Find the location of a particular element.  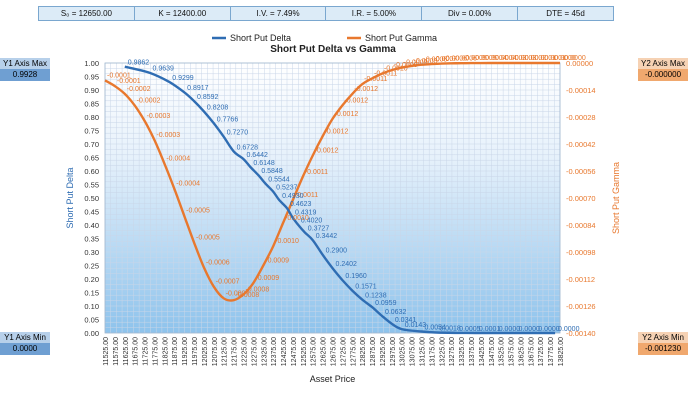

x-tick-label: 13775.00 is located at coordinates (551, 351).